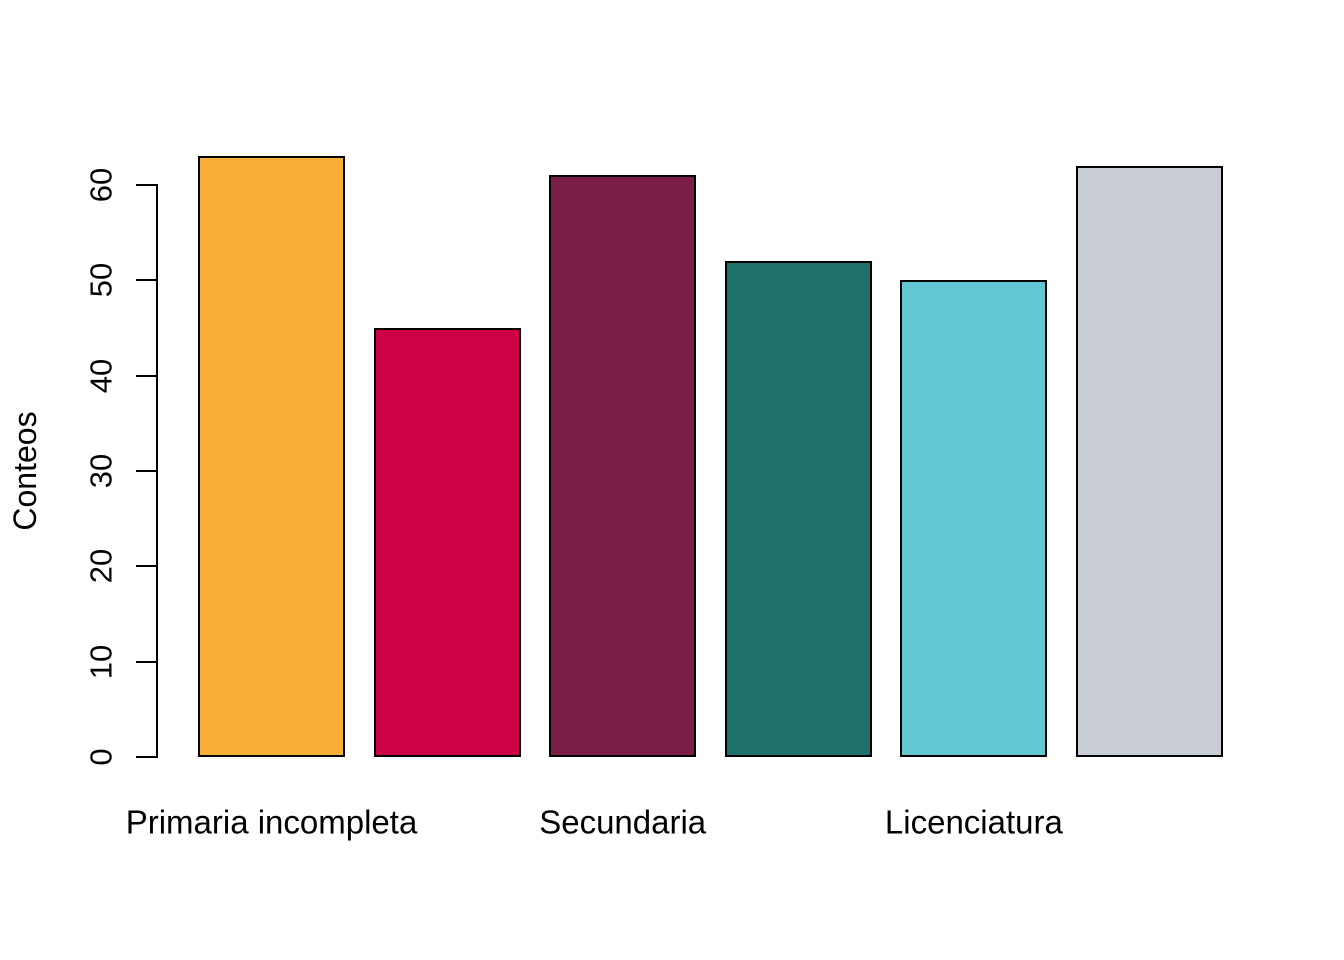 The height and width of the screenshot is (960, 1344). What do you see at coordinates (101, 757) in the screenshot?
I see `y-axis-tick-label: 0` at bounding box center [101, 757].